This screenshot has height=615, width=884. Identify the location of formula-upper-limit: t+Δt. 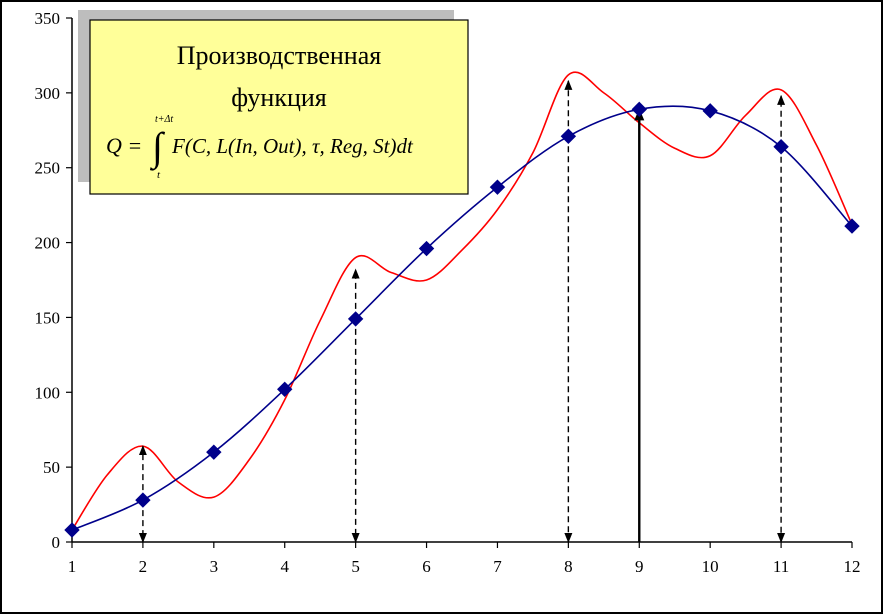
(164, 119).